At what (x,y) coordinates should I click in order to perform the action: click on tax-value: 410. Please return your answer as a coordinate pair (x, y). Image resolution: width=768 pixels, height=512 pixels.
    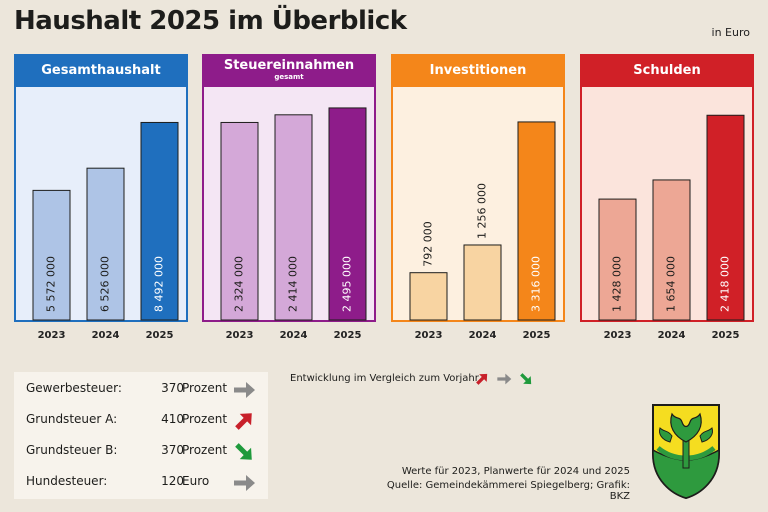
    Looking at the image, I should click on (172, 419).